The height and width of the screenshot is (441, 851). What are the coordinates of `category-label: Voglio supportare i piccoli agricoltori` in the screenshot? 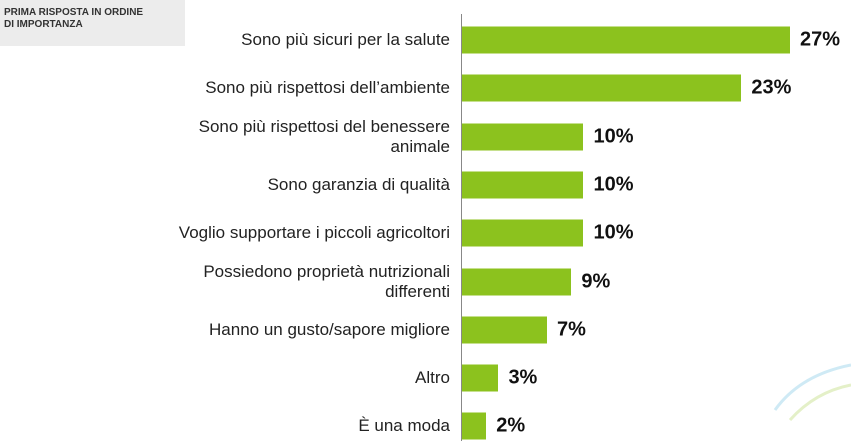 It's located at (314, 233).